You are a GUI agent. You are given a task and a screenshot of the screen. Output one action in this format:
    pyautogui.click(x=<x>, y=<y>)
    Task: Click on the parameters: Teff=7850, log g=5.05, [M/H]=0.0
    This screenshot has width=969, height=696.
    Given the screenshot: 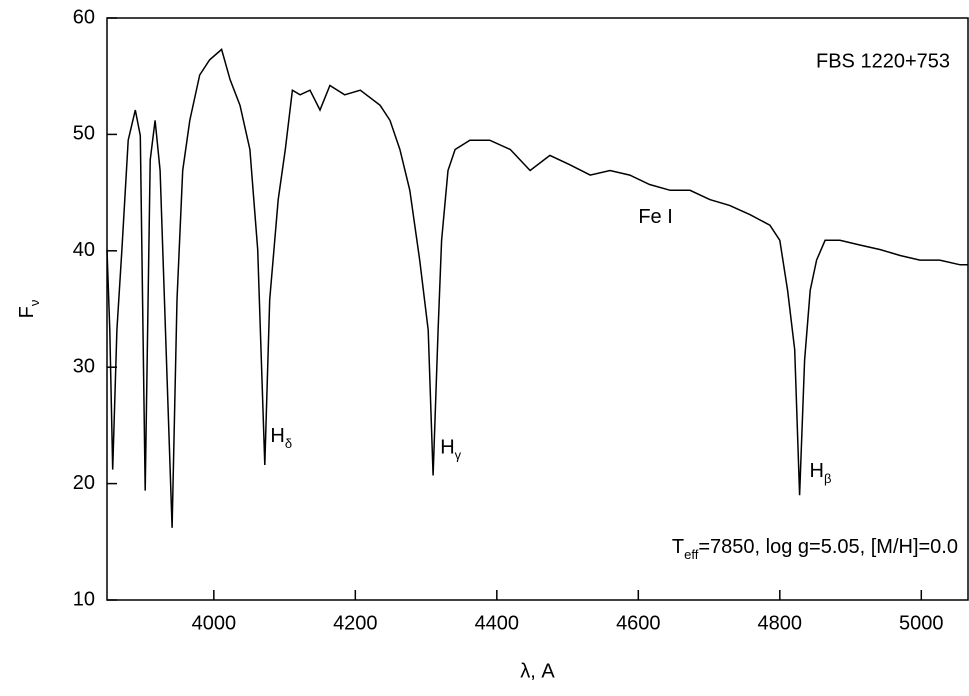 What is the action you would take?
    pyautogui.click(x=815, y=549)
    